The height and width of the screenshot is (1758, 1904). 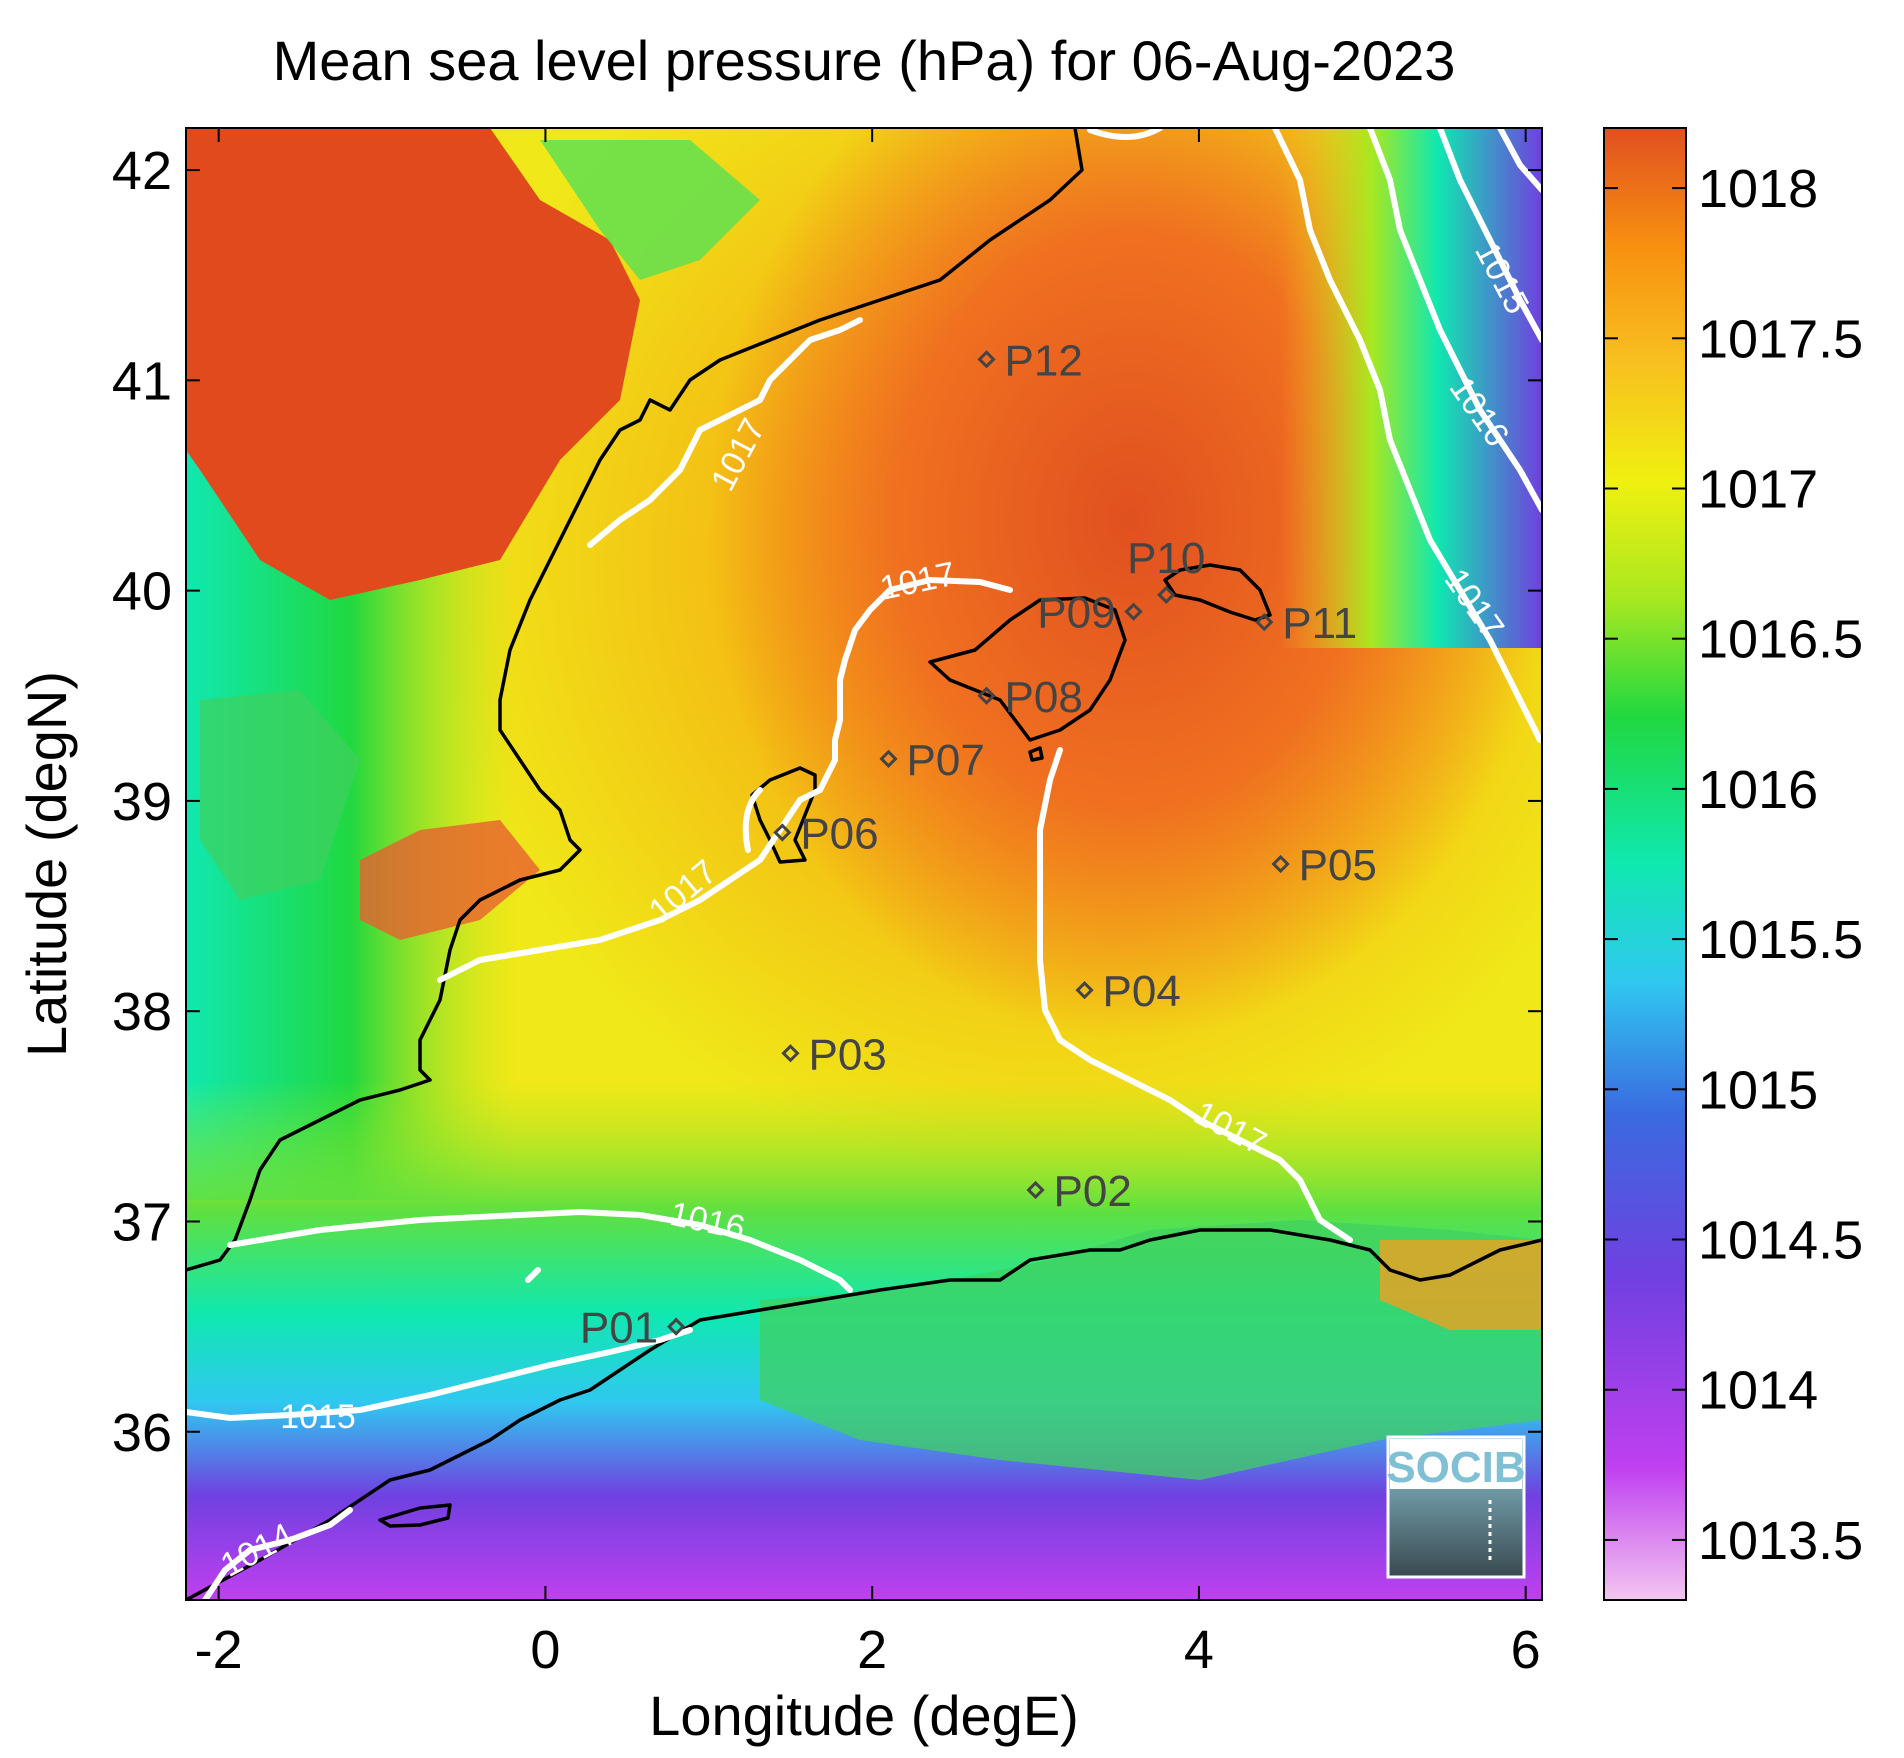 I want to click on station-label: P10, so click(x=1166, y=558).